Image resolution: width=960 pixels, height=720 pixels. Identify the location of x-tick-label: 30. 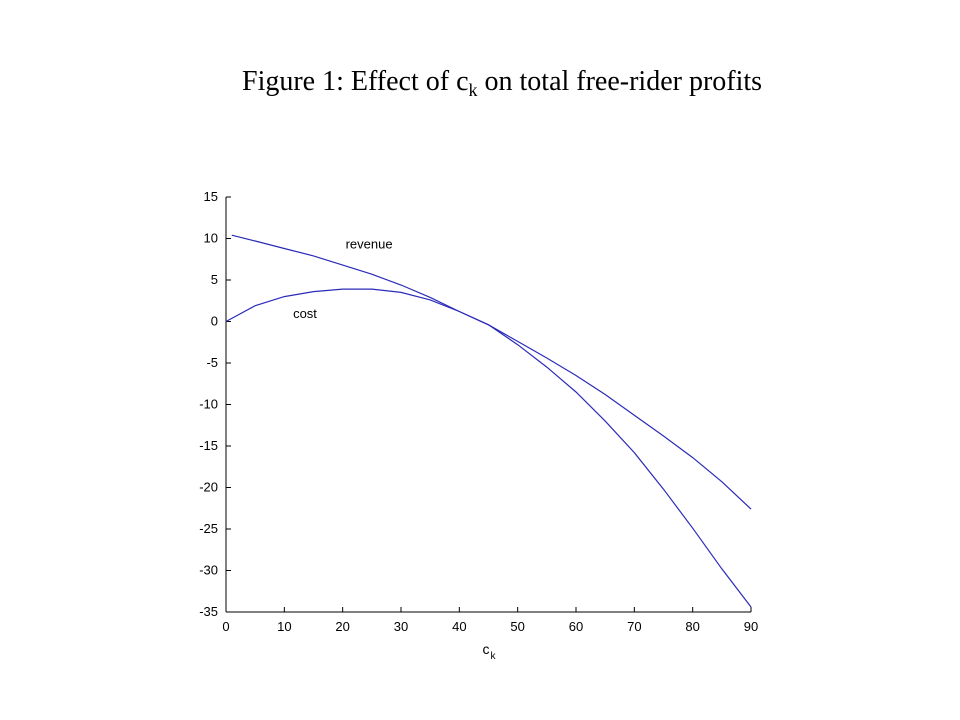
(401, 626).